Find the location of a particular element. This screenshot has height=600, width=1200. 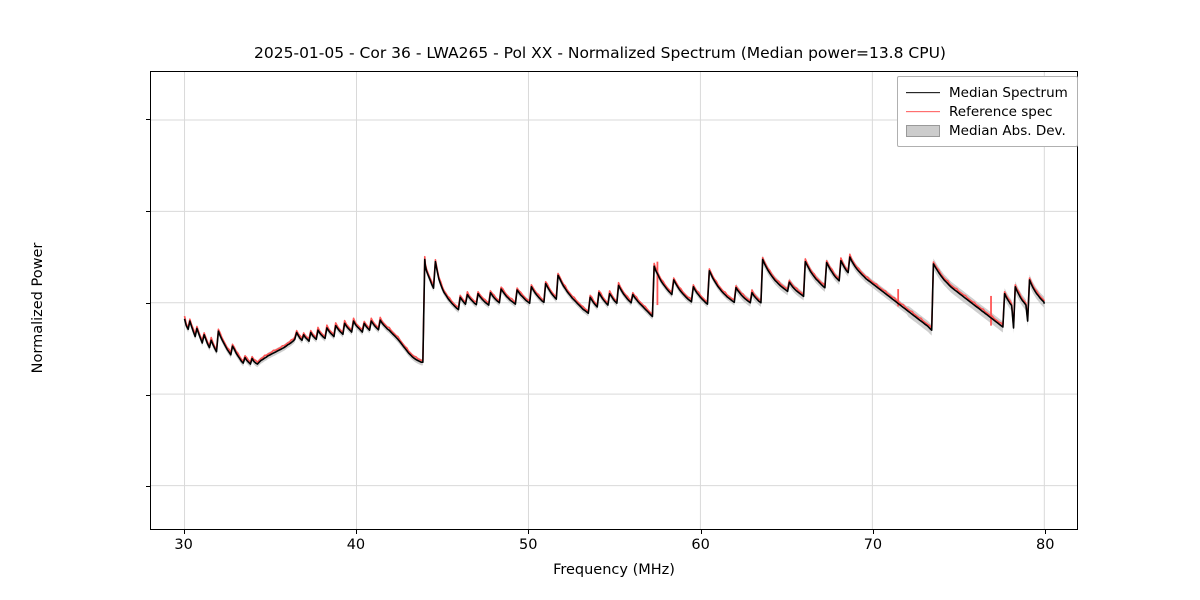

legend-label-median-spectrum: Median Spectrum is located at coordinates (1008, 92).